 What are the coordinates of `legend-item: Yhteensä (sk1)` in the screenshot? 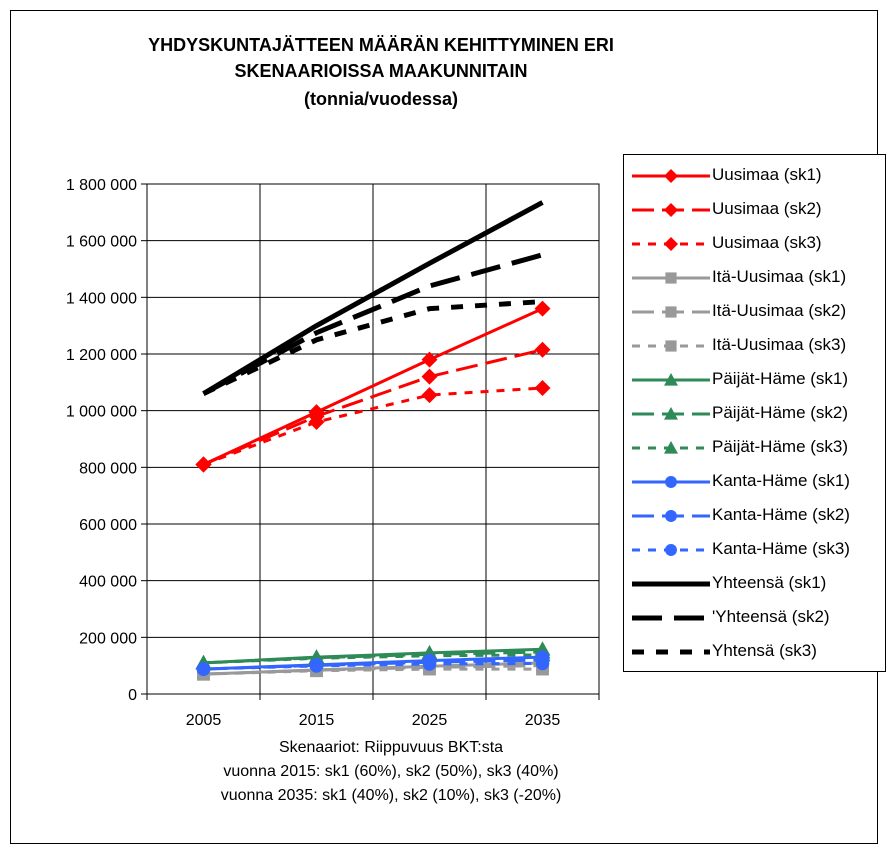 It's located at (754, 584).